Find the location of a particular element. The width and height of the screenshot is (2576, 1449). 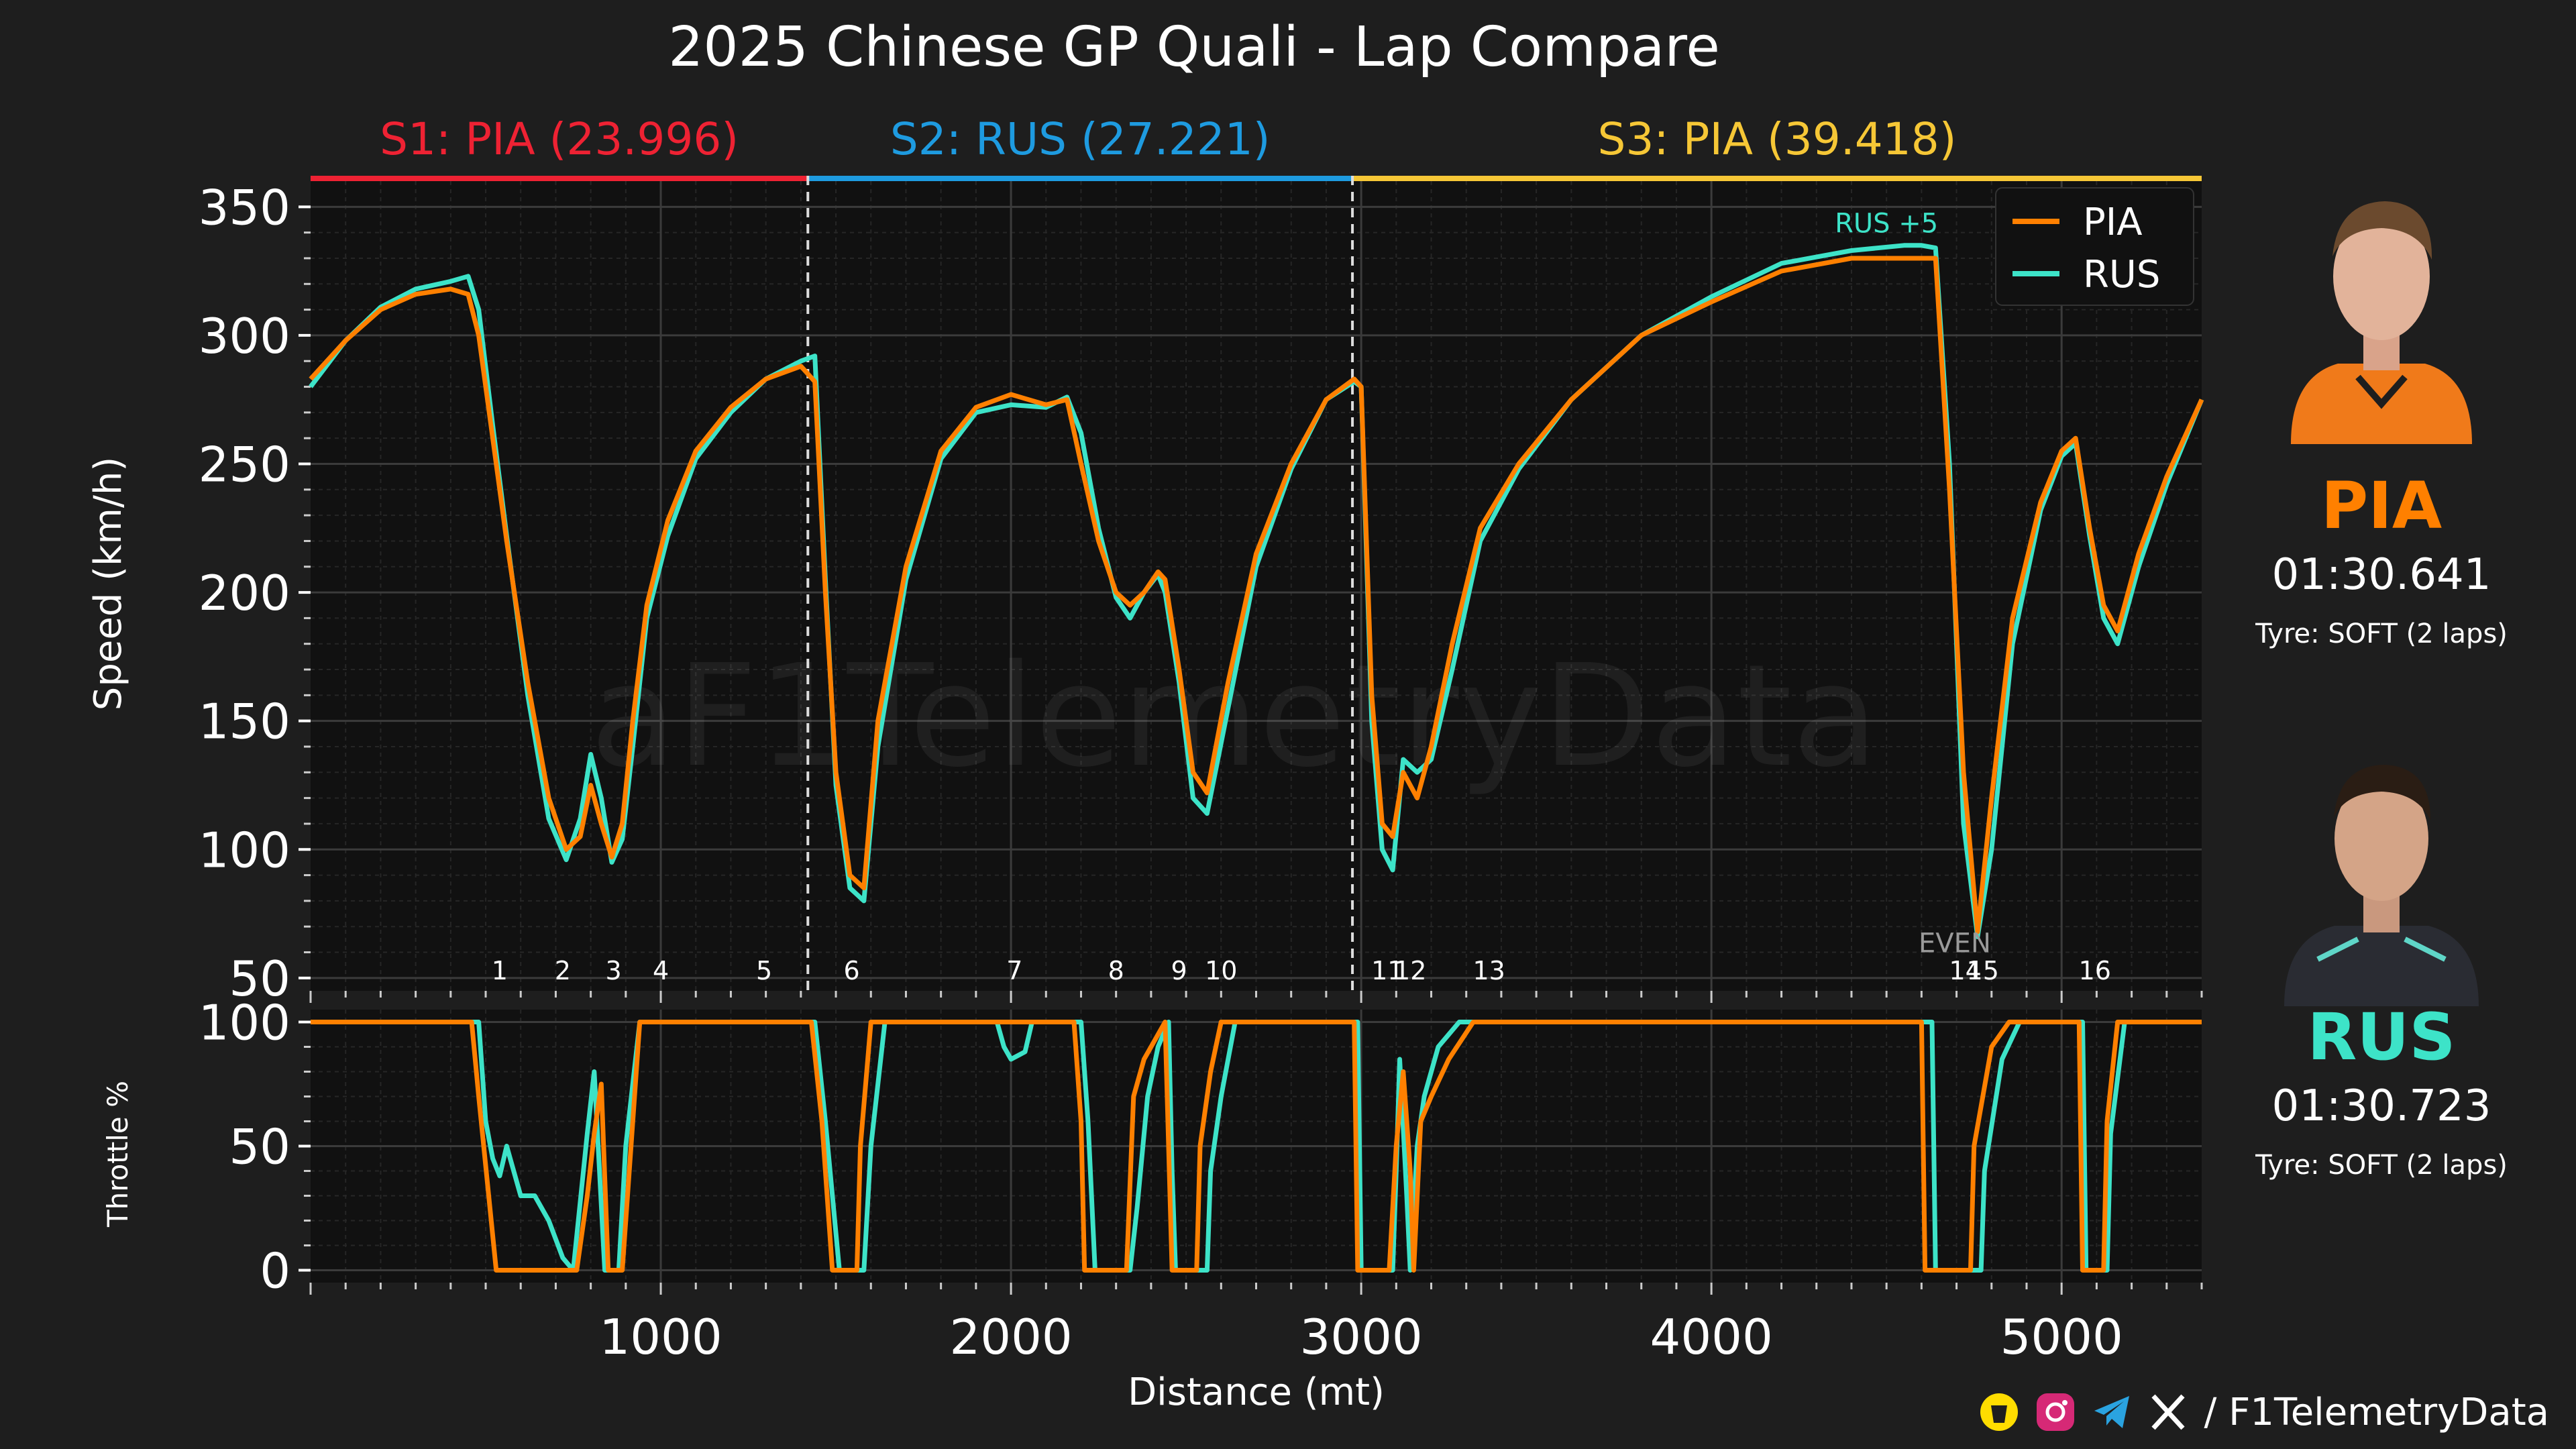

legend: PIA RUS is located at coordinates (2094, 246).